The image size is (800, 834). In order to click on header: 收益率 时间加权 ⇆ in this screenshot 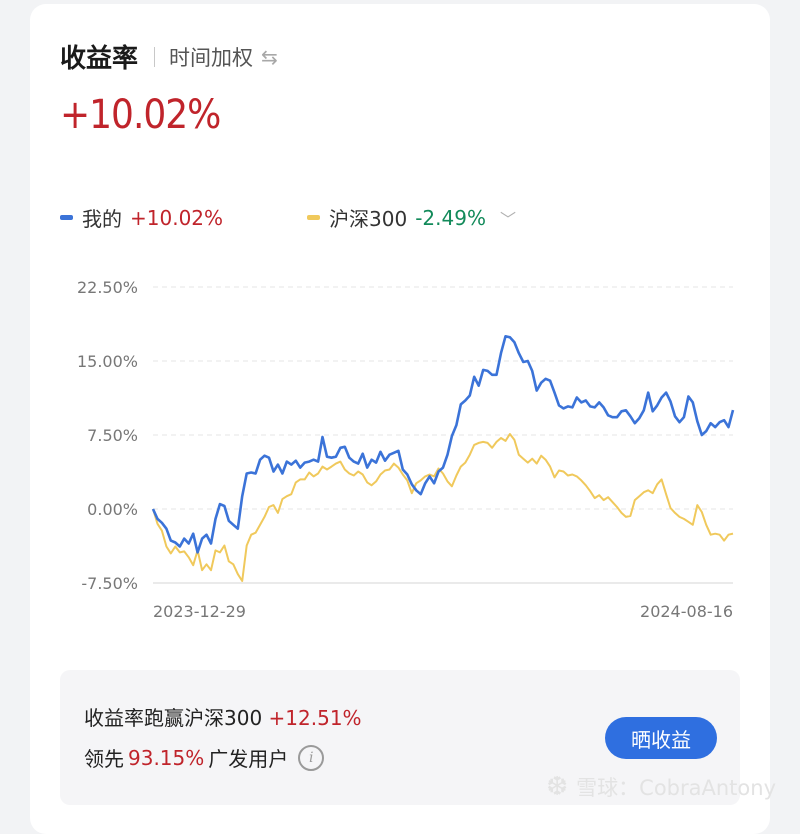, I will do `click(169, 56)`.